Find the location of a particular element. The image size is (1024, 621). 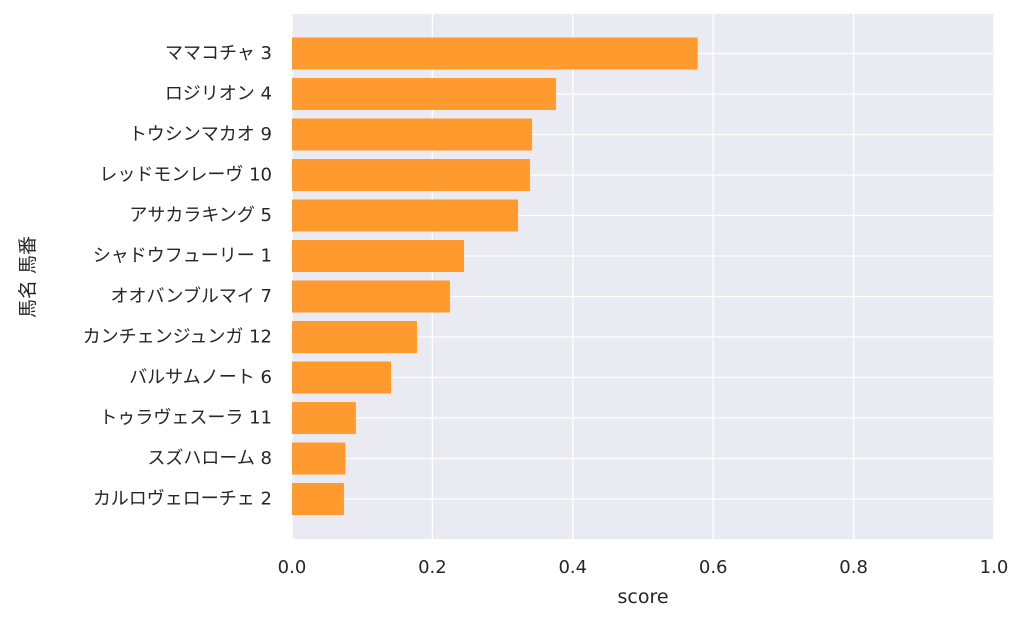

y-tick-label: ロジリオン 4 is located at coordinates (218, 94).